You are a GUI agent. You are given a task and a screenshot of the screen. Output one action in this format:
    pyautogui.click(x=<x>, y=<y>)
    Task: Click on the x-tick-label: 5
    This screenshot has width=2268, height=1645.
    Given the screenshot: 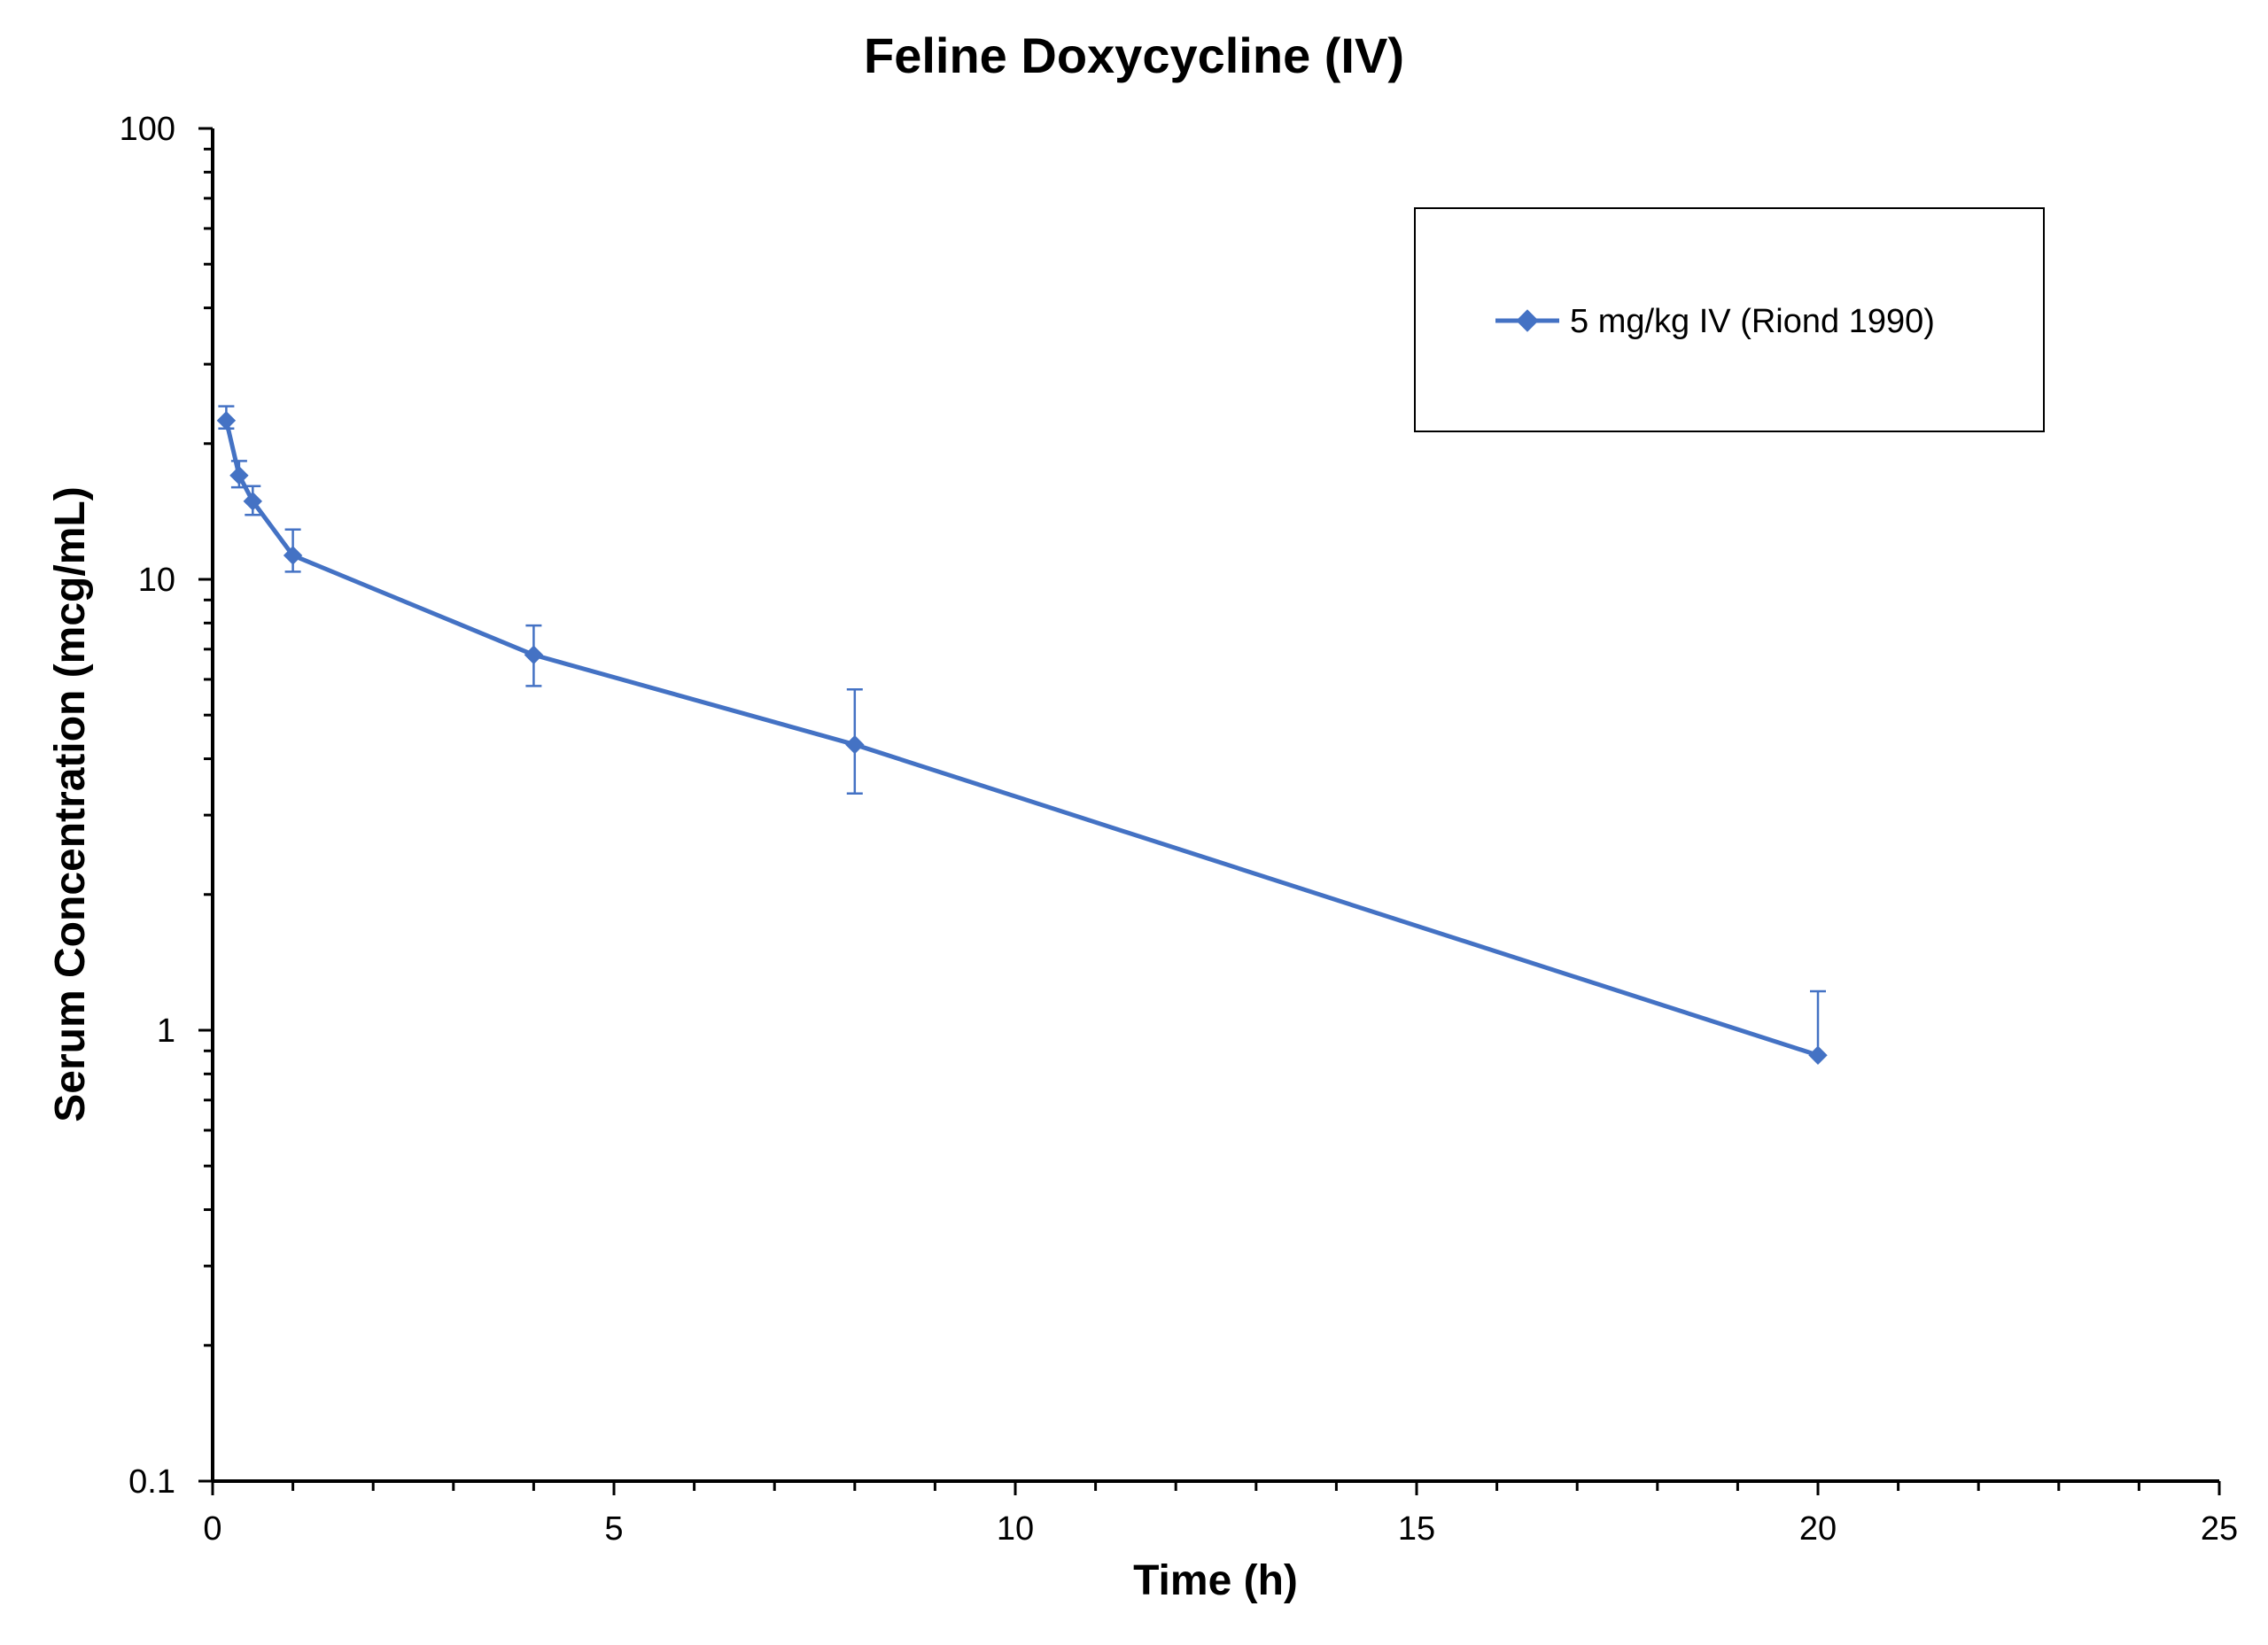 What is the action you would take?
    pyautogui.click(x=613, y=1529)
    